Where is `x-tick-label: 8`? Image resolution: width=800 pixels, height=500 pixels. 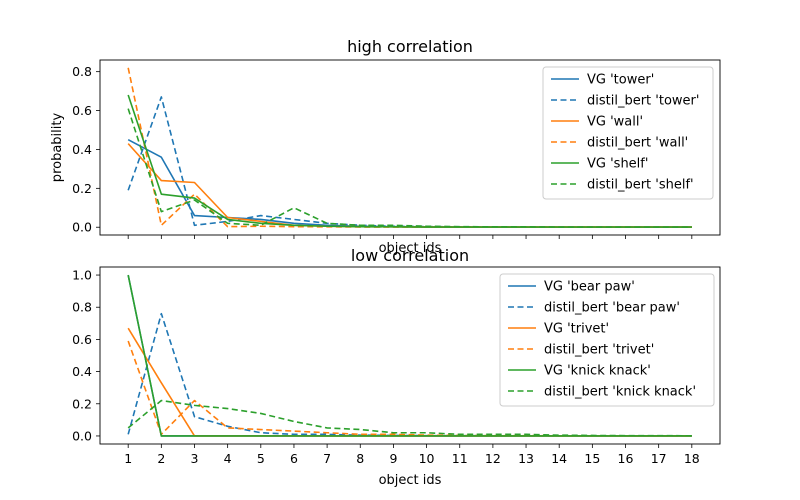
x-tick-label: 8 is located at coordinates (360, 458).